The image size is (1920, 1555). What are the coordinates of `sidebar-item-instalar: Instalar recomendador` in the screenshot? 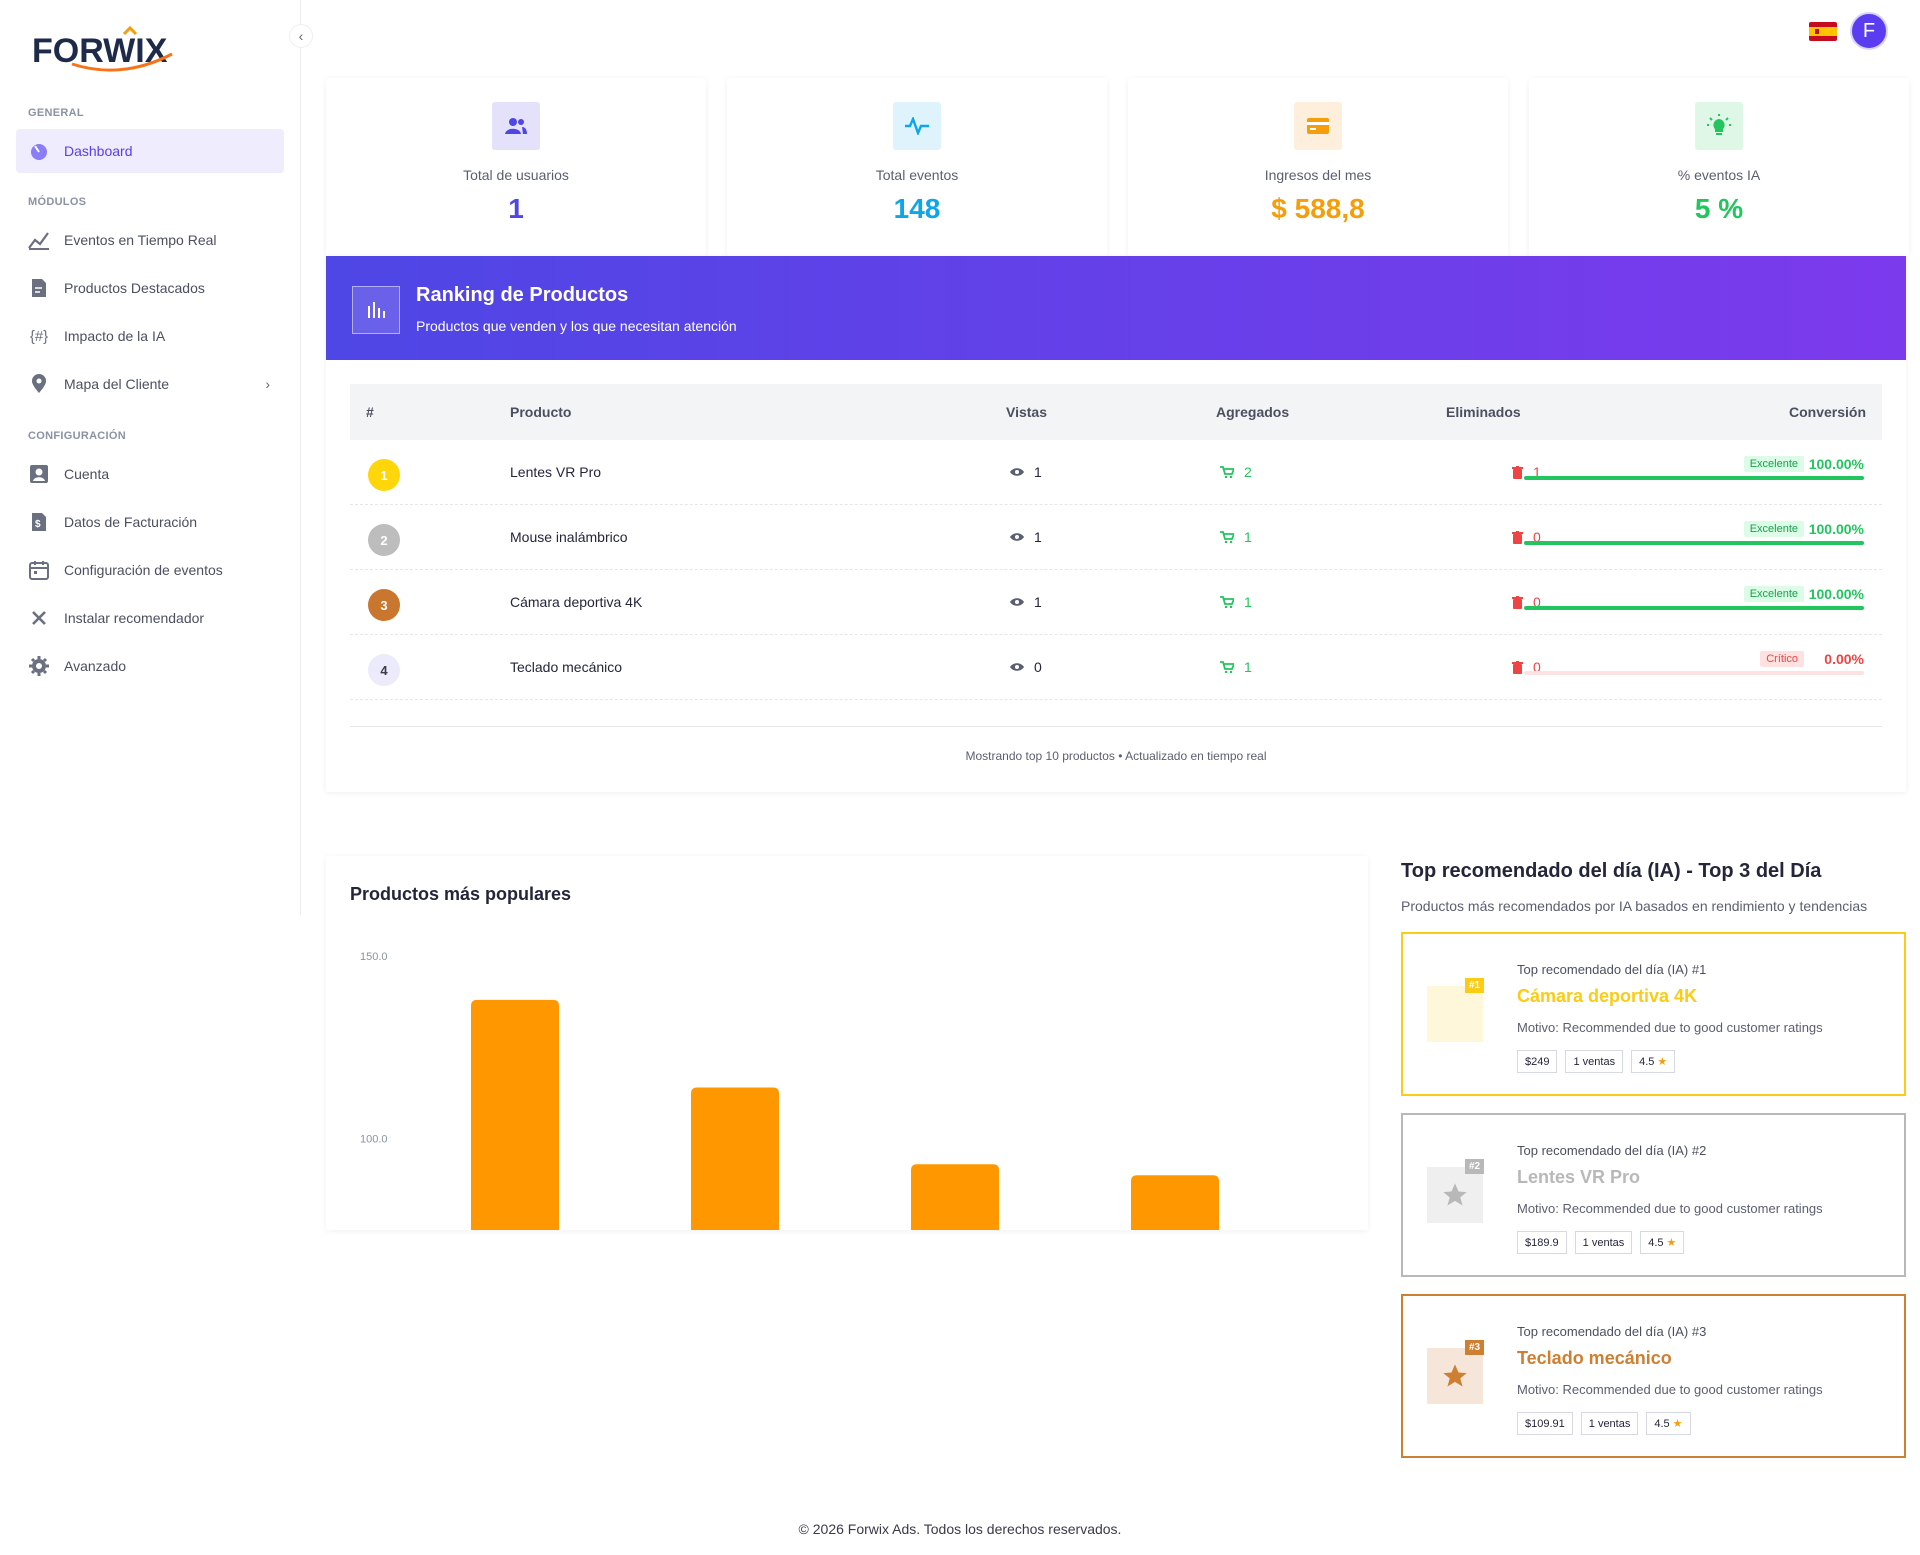 It's located at (150, 618).